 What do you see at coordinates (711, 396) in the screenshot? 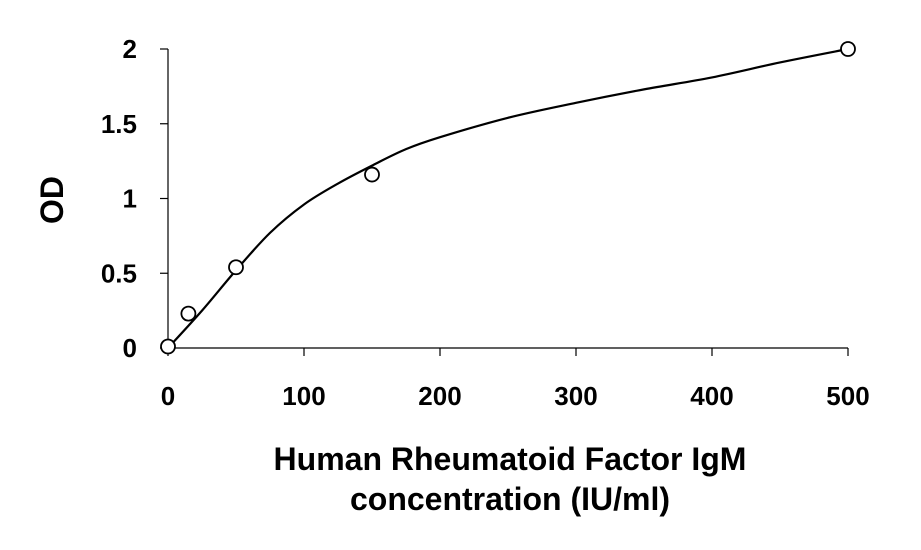
I see `x-tick-label: 400` at bounding box center [711, 396].